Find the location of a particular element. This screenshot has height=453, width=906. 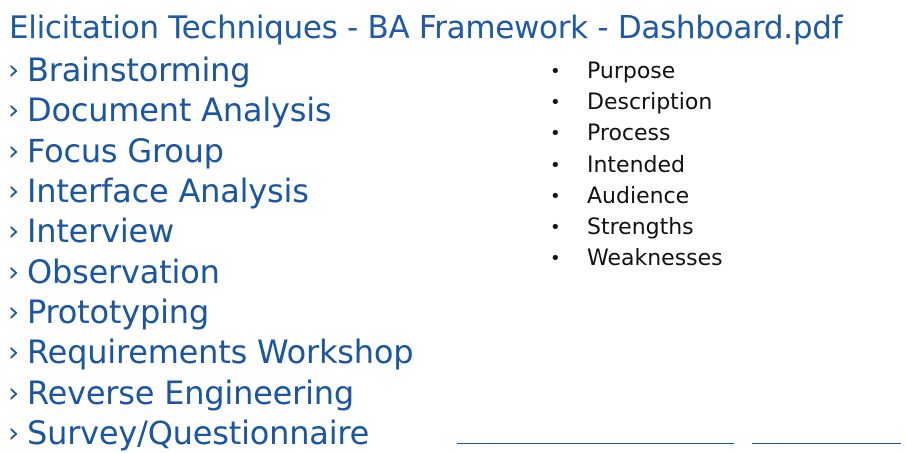

technique-focus-group: › Focus Group is located at coordinates (210, 151).